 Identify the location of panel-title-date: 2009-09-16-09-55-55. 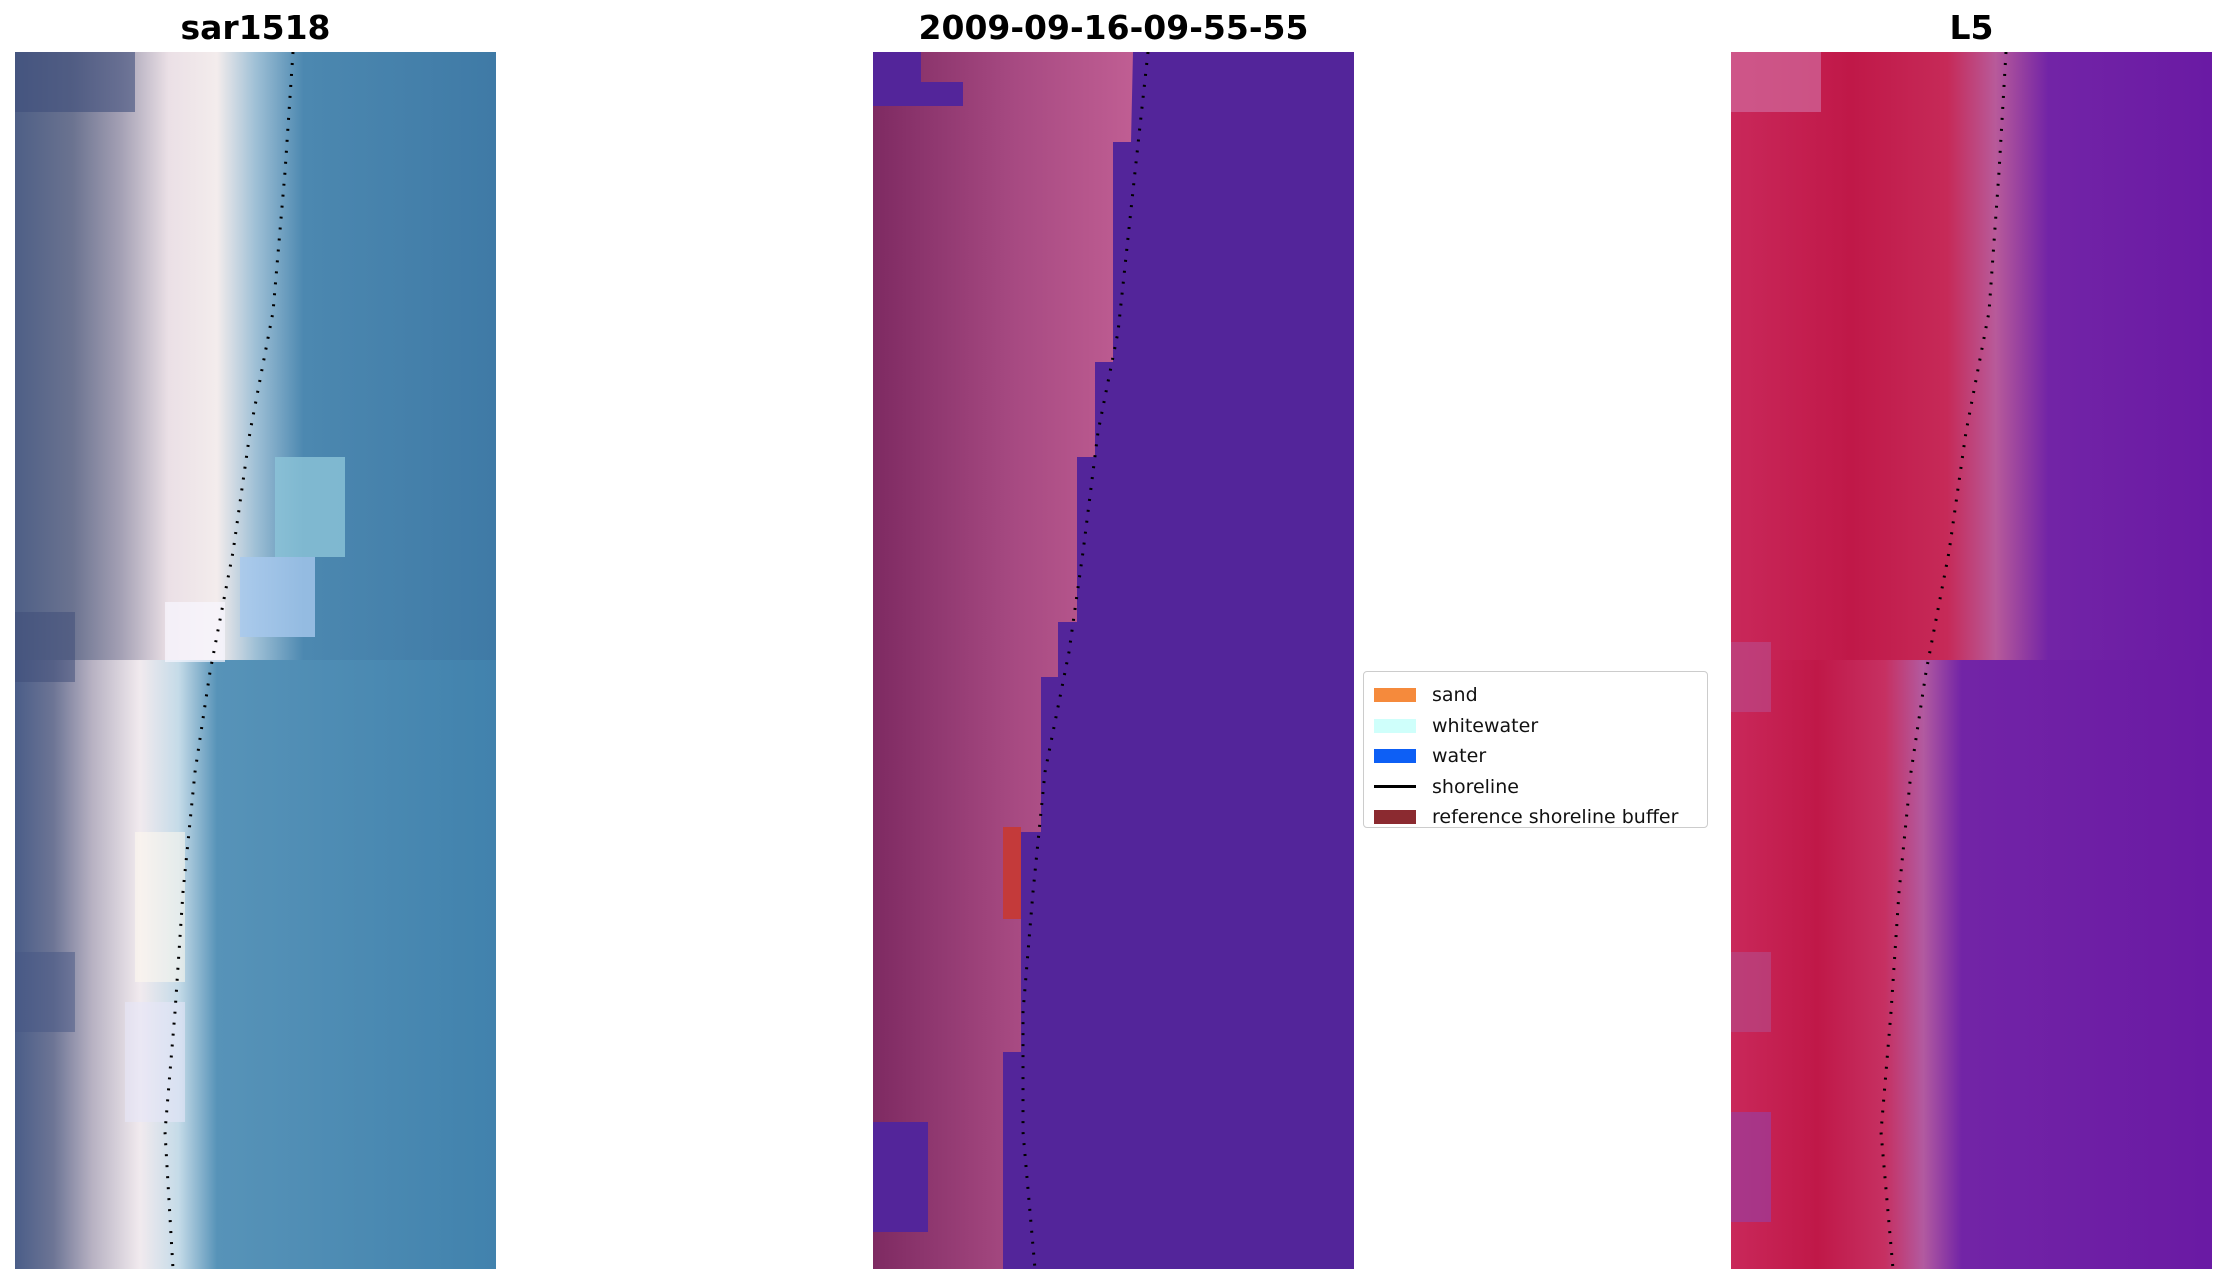
(1113, 27).